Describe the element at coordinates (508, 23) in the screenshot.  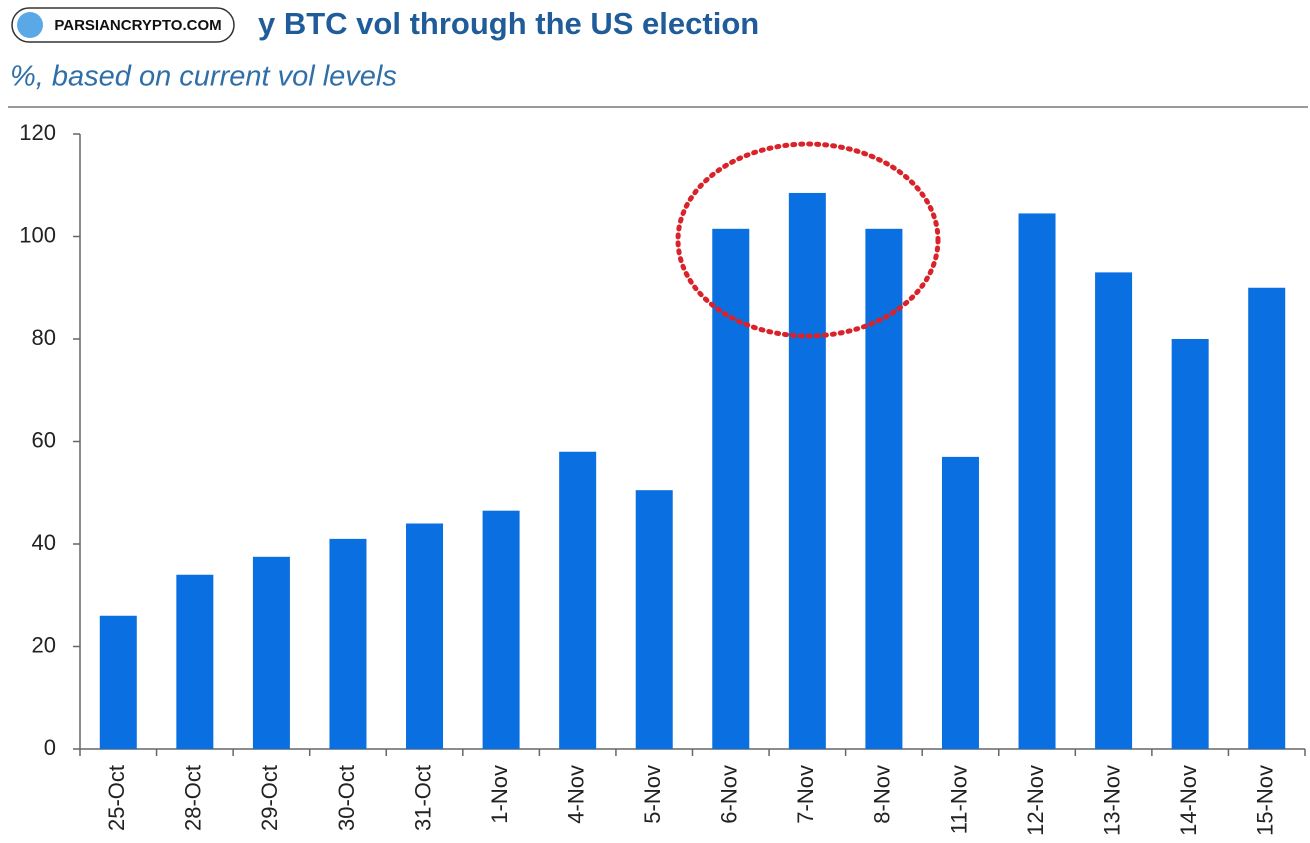
I see `chart-title: y BTC vol through the US election` at that location.